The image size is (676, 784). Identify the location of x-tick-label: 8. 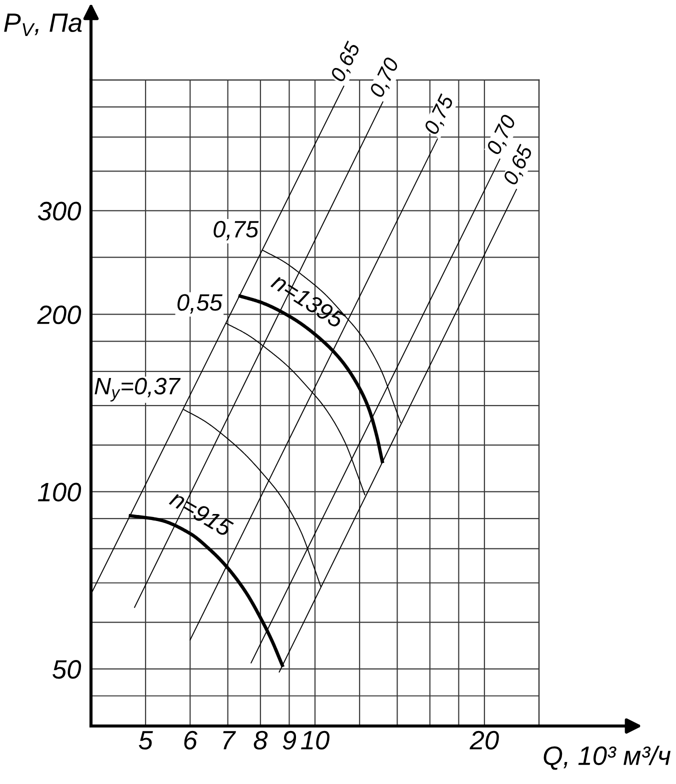
(261, 740).